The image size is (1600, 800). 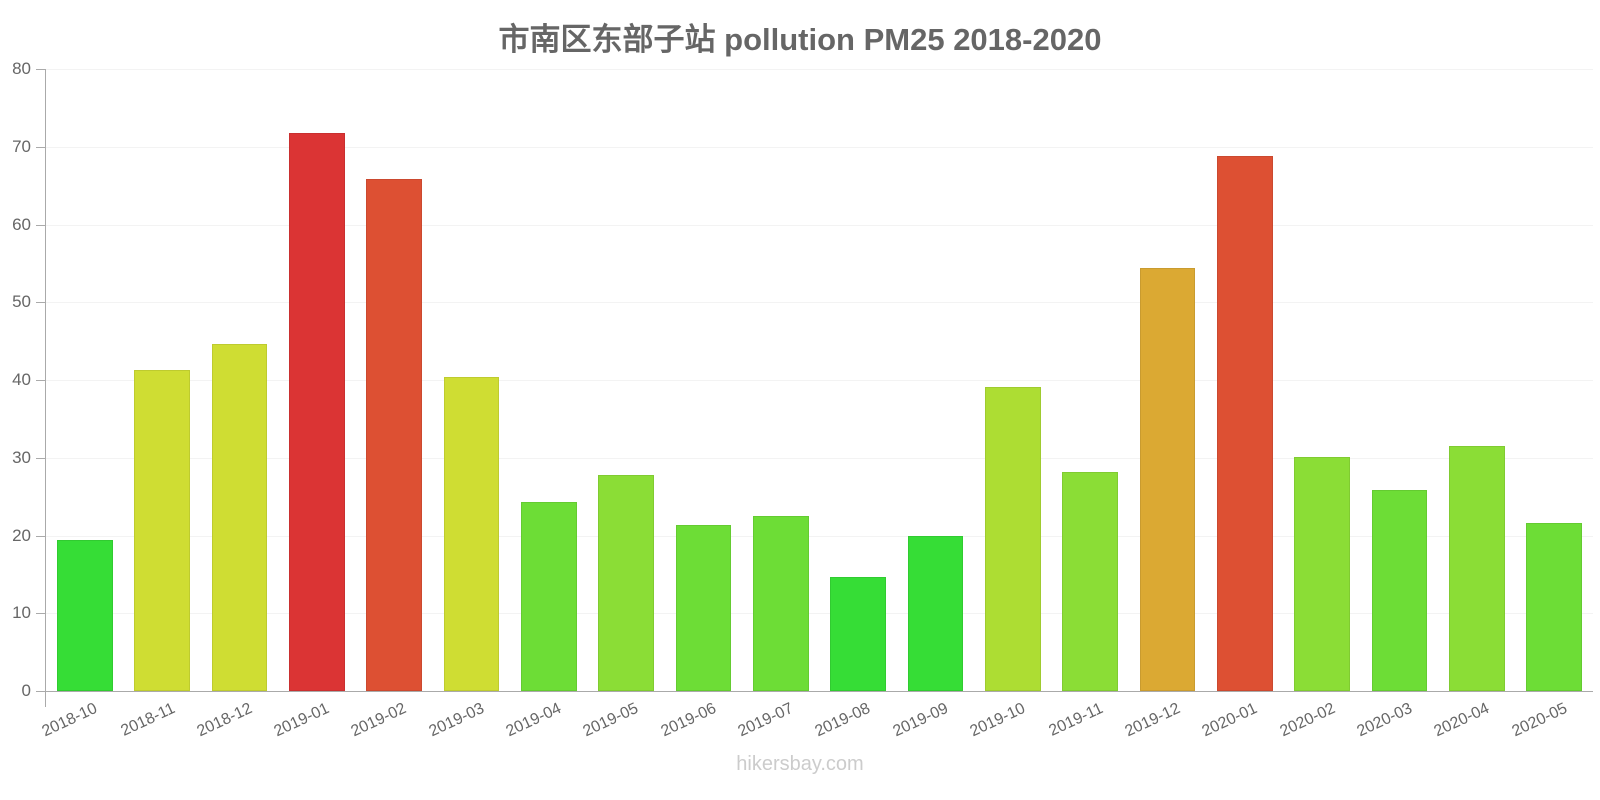 I want to click on y-tick-label: 0, so click(x=26, y=690).